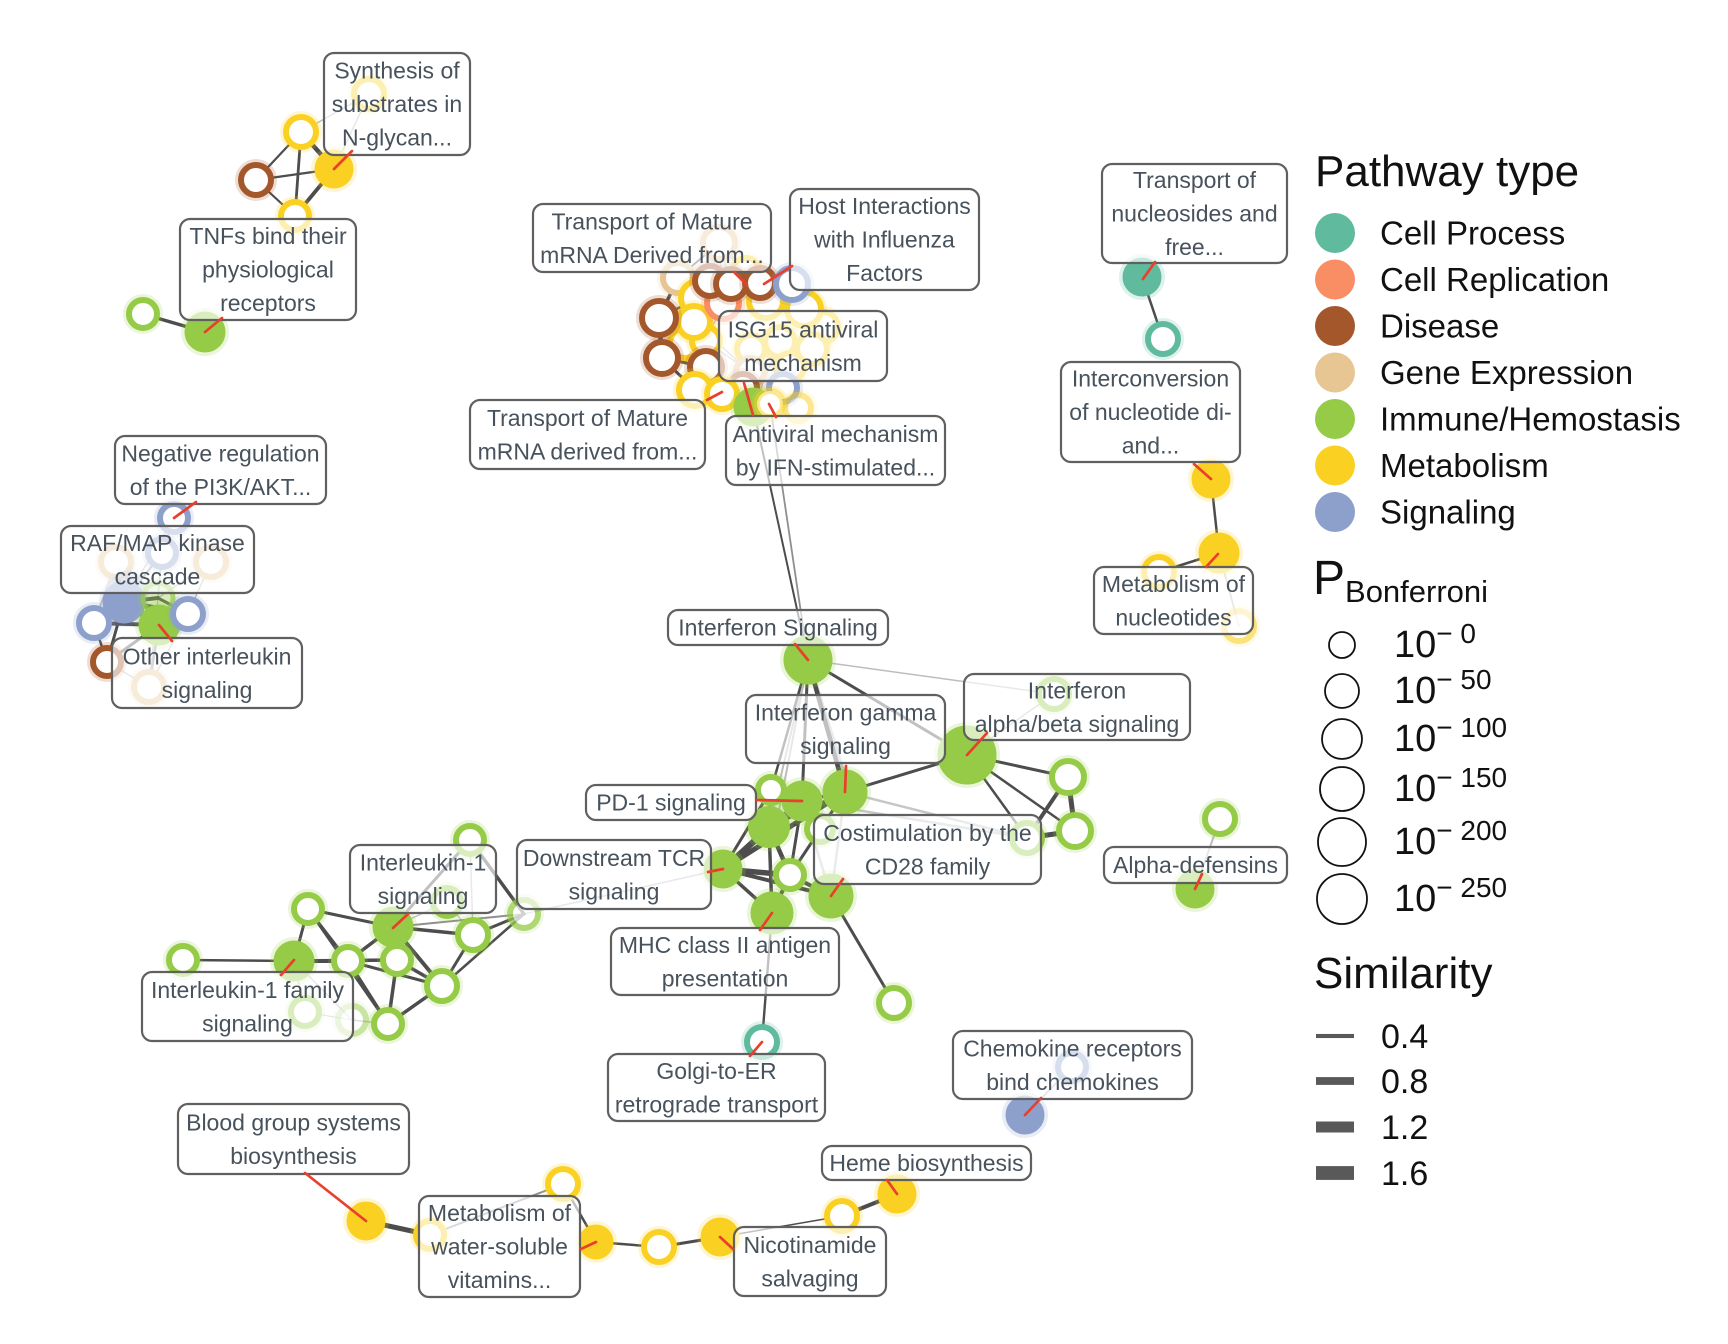 Image resolution: width=1728 pixels, height=1344 pixels. Describe the element at coordinates (1195, 180) in the screenshot. I see `svg-text: Transport of` at that location.